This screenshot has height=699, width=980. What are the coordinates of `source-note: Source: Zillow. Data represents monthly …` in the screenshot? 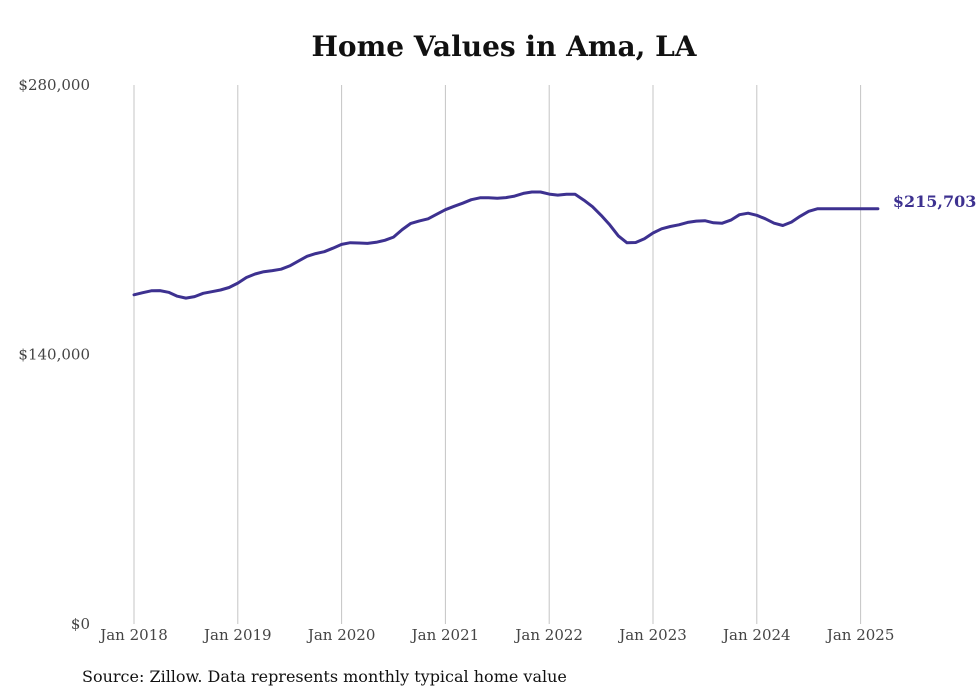 It's located at (324, 676).